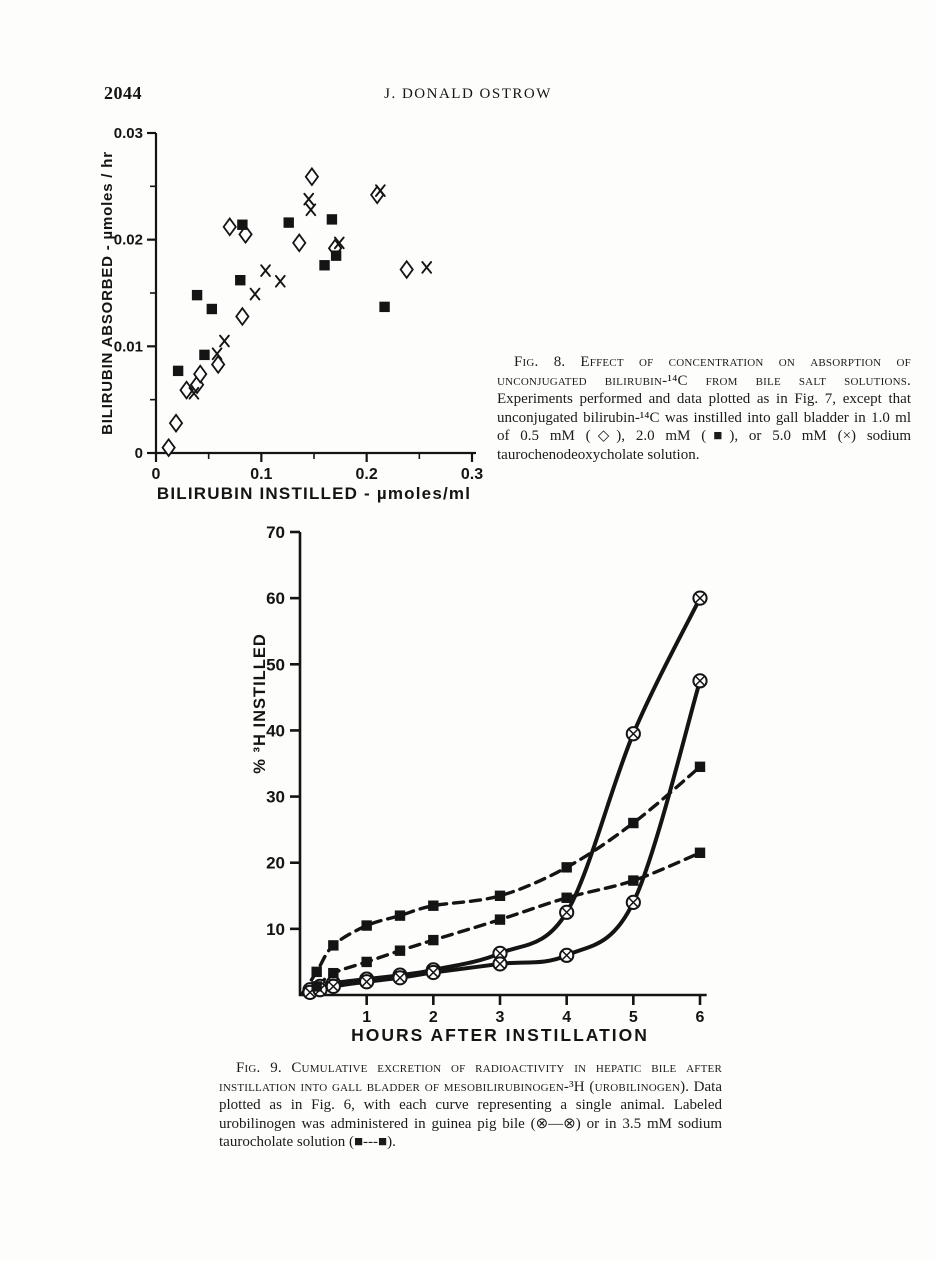  I want to click on axis-lines, so click(315, 294).